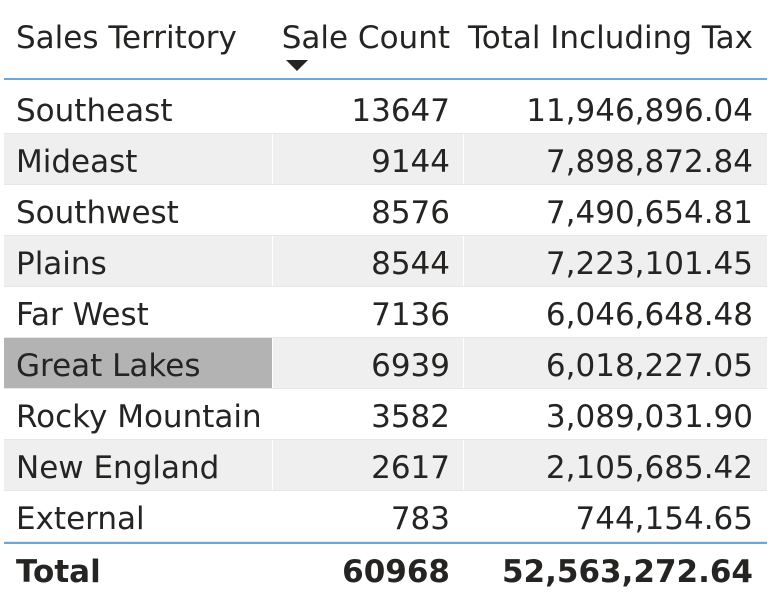 This screenshot has height=597, width=780. I want to click on cell-territory: Southwest, so click(97, 213).